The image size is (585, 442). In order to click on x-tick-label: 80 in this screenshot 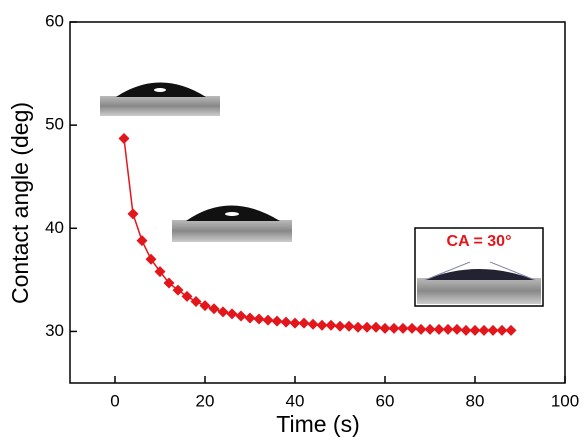, I will do `click(475, 400)`.